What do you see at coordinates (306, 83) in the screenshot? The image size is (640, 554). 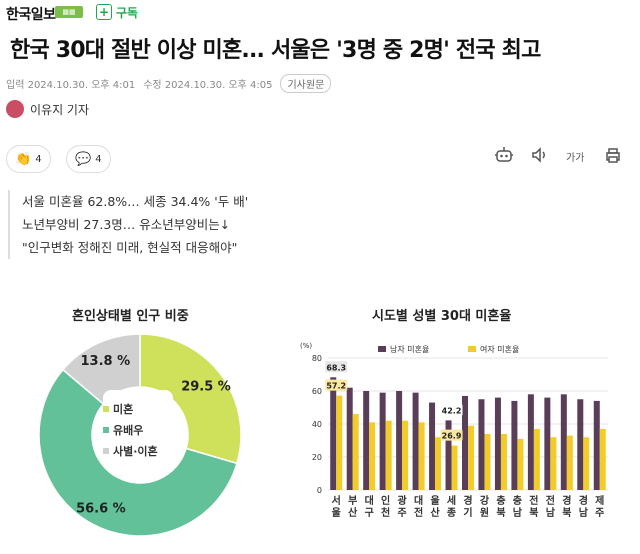 I see `original-article-button: 기사원문` at bounding box center [306, 83].